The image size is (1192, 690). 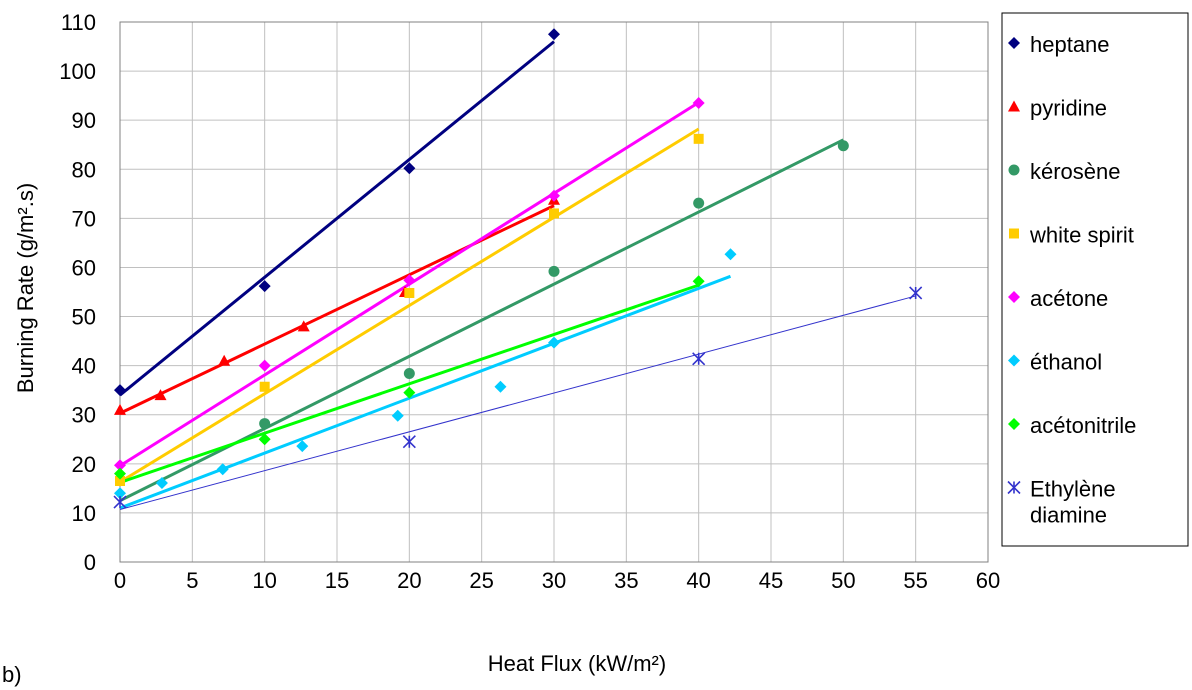 What do you see at coordinates (1014, 106) in the screenshot?
I see `legend-marker-pyridine` at bounding box center [1014, 106].